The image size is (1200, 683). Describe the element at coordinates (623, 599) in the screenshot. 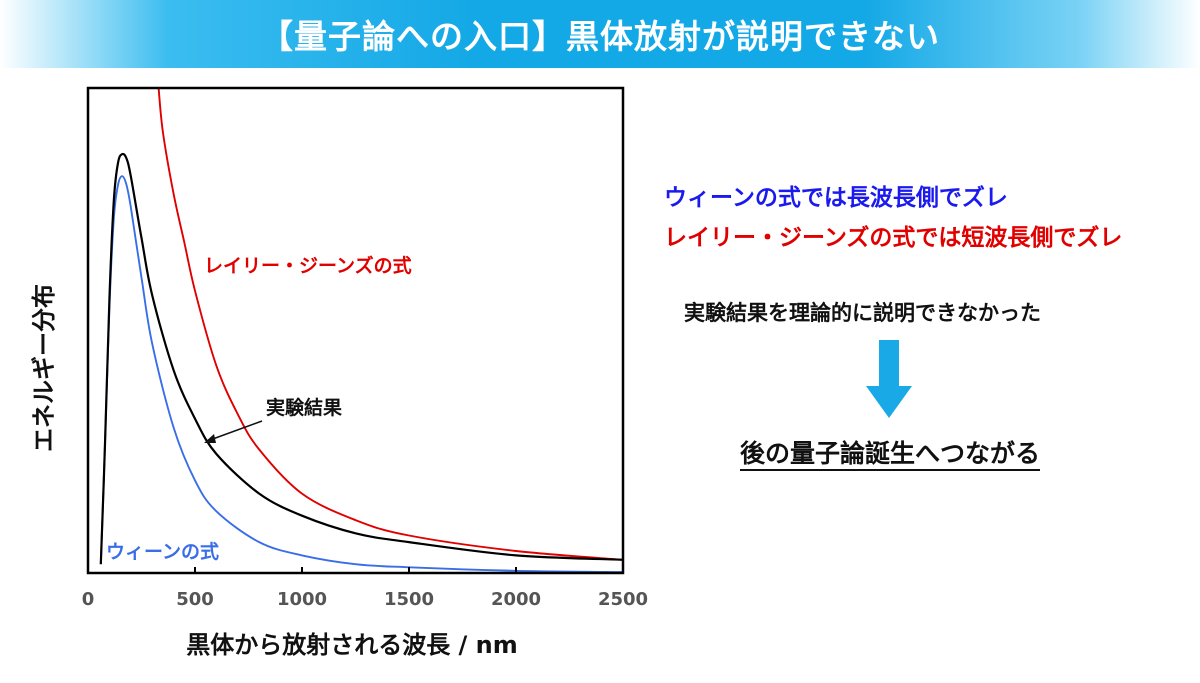

I see `x-tick-label: 2500` at that location.